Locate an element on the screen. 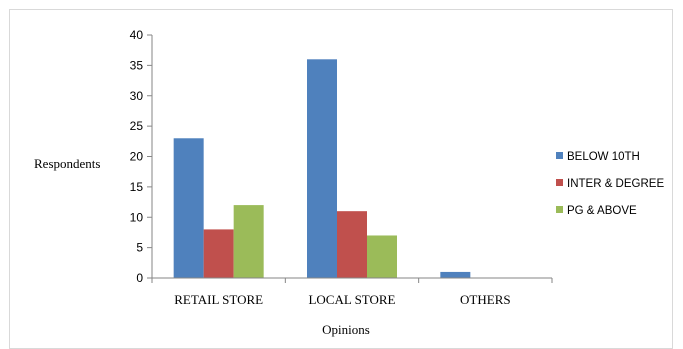 The image size is (683, 349). y-tick-label: 30 is located at coordinates (137, 96).